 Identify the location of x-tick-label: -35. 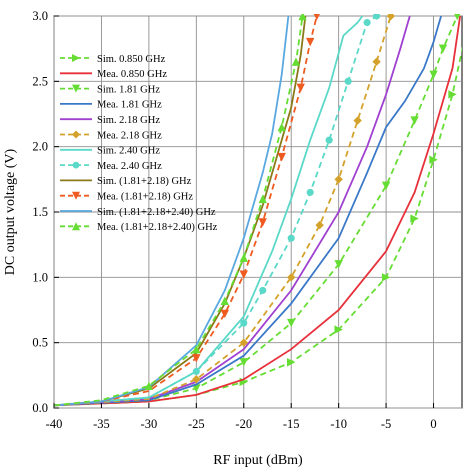
(101, 424).